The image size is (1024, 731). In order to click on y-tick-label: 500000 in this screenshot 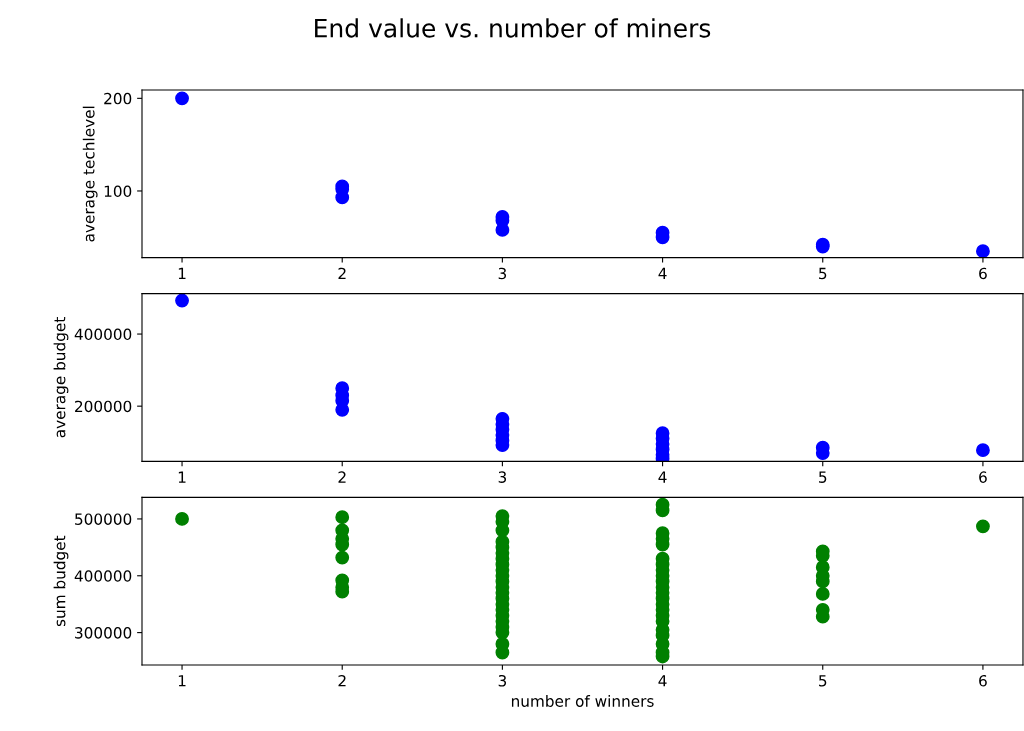, I will do `click(103, 519)`.